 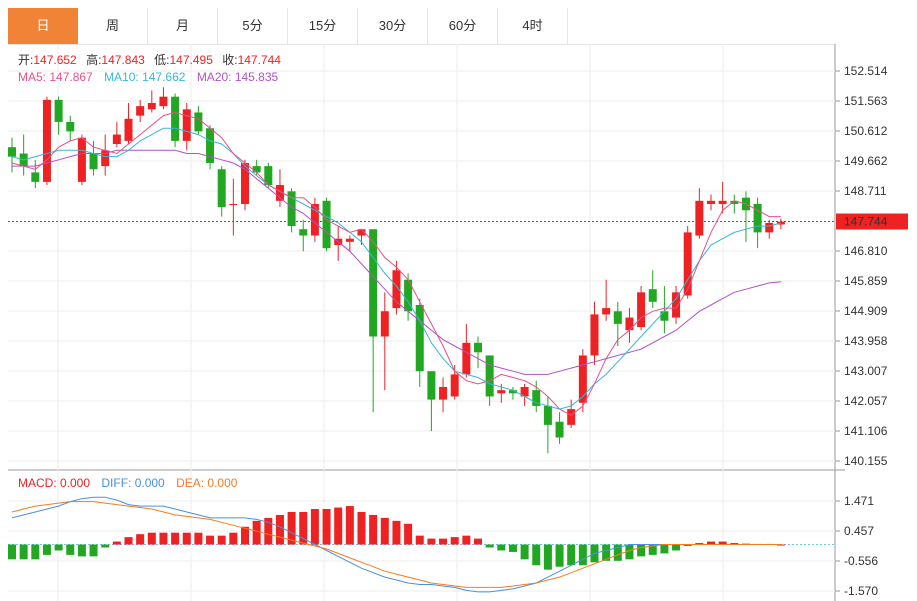 I want to click on high-label: 高:, so click(x=93, y=59).